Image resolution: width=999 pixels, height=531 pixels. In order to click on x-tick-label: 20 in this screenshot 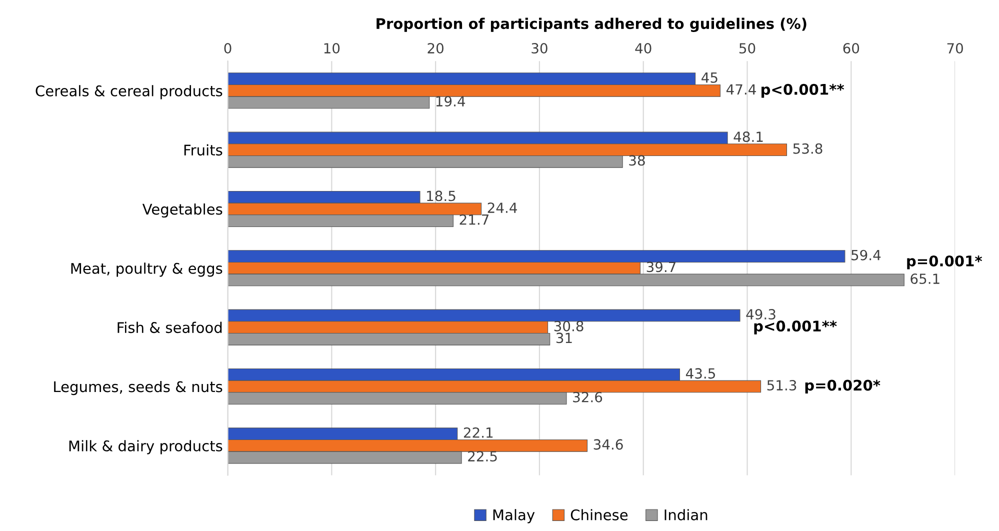, I will do `click(436, 48)`.